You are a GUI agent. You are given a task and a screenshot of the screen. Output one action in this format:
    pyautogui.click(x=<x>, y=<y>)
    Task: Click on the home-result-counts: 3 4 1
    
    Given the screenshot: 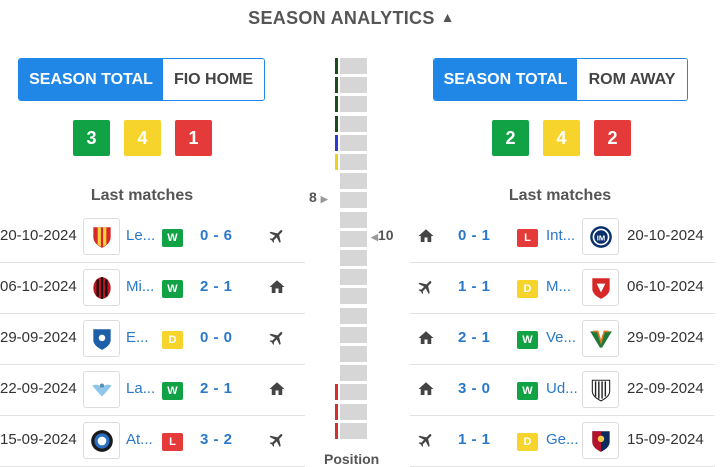 What is the action you would take?
    pyautogui.click(x=142, y=138)
    